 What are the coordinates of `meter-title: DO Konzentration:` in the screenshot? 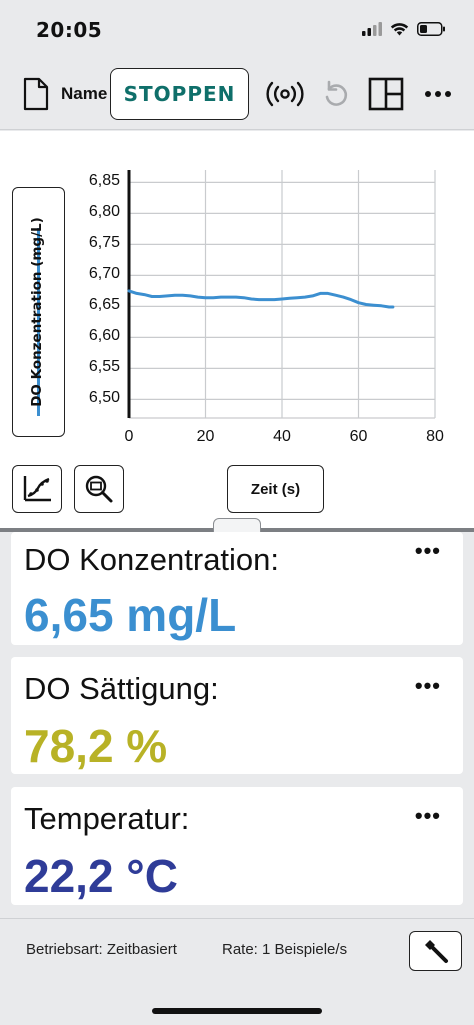 It's located at (152, 559).